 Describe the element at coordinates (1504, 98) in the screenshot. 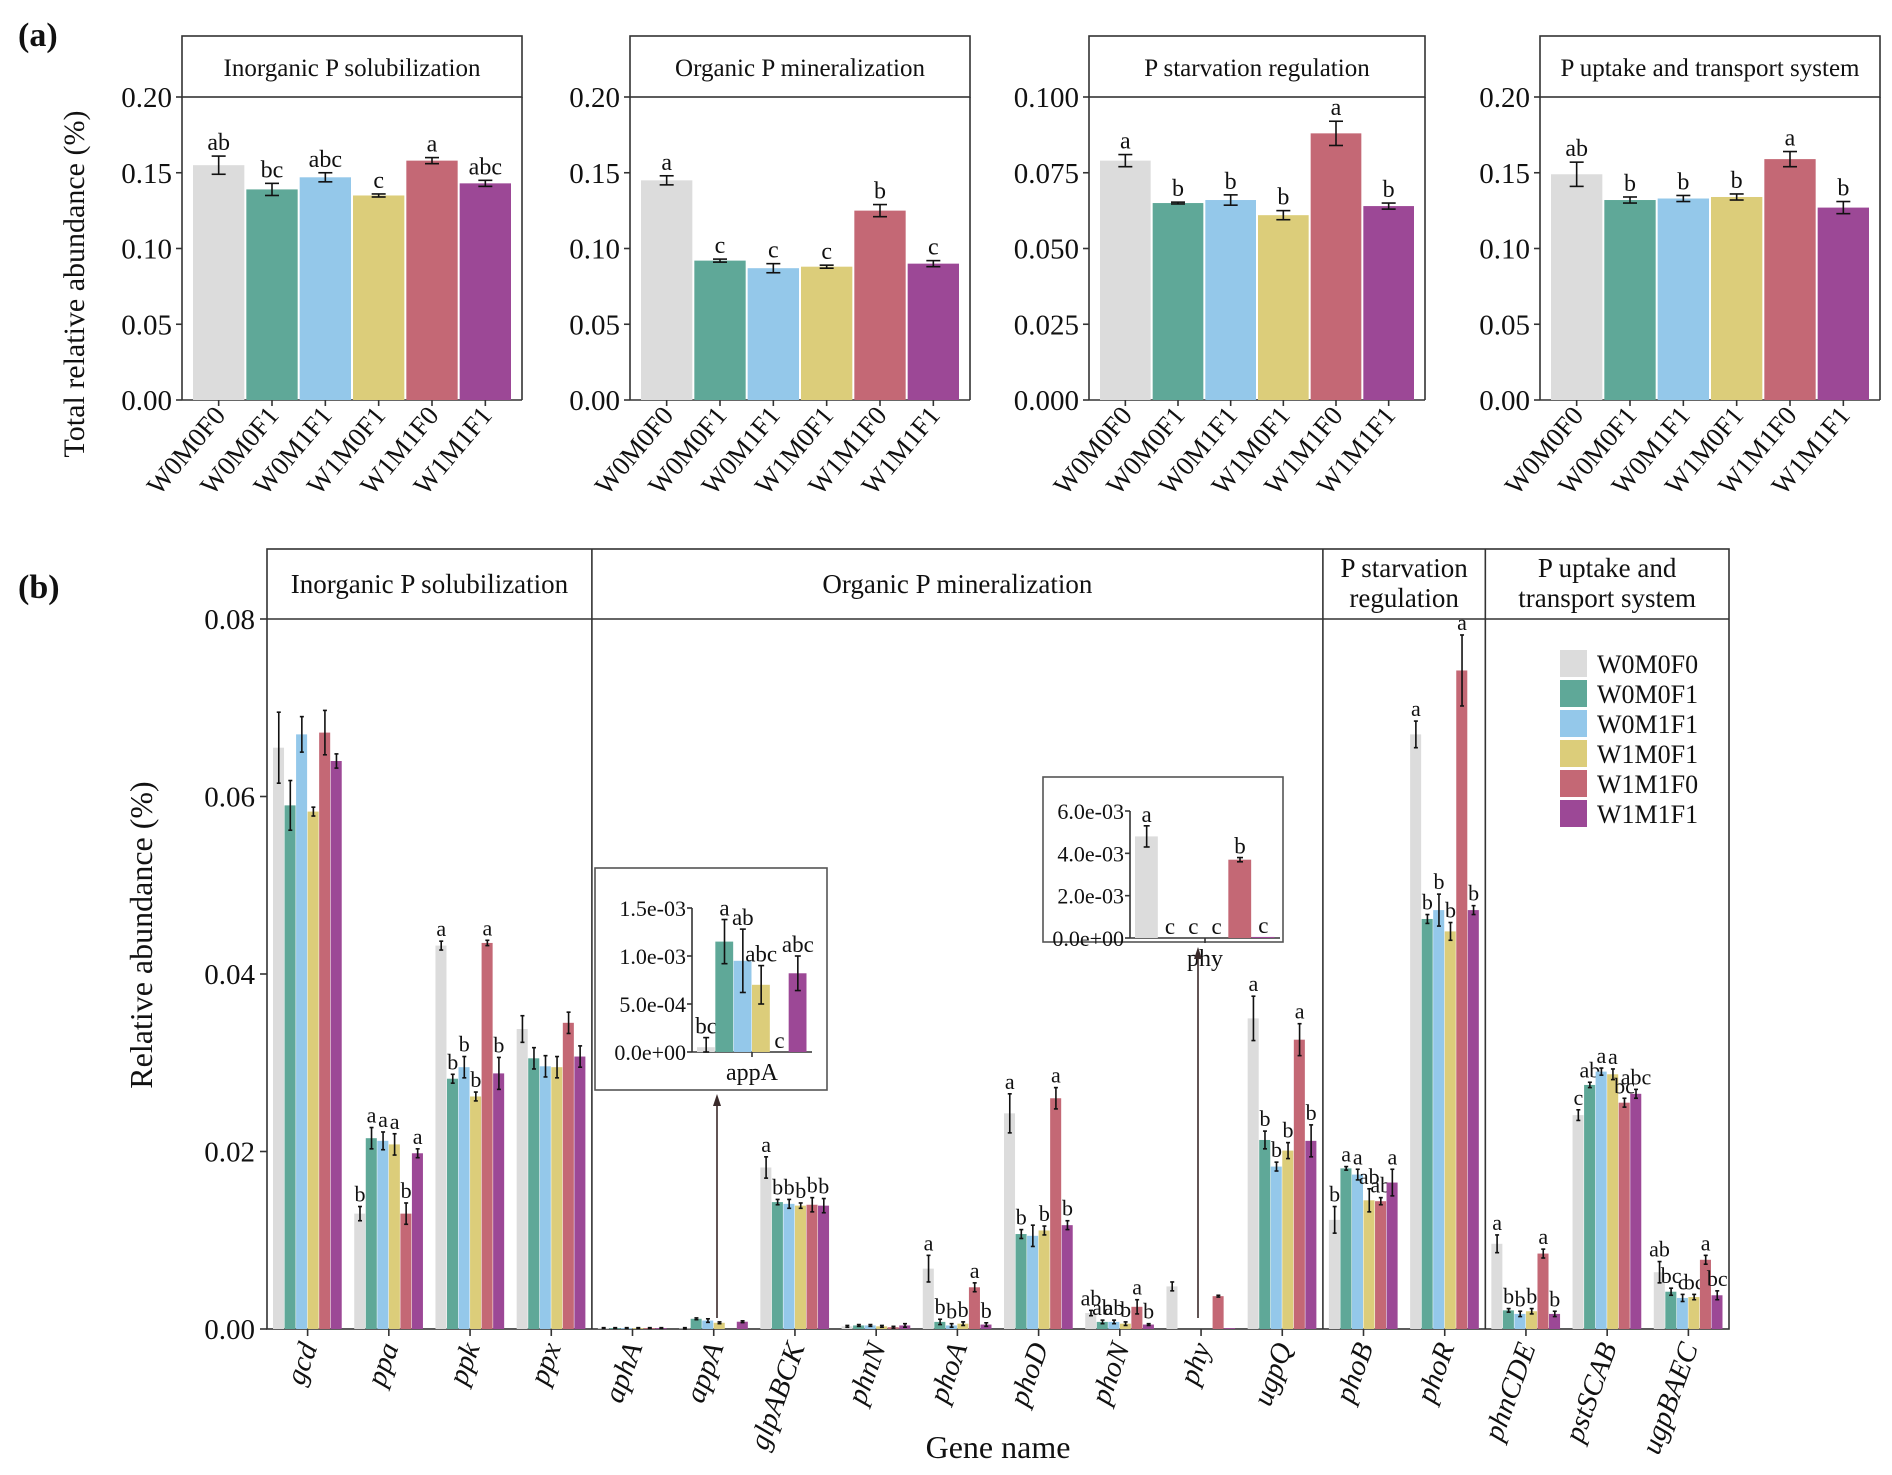

I see `y-tick-label: 0.20` at that location.